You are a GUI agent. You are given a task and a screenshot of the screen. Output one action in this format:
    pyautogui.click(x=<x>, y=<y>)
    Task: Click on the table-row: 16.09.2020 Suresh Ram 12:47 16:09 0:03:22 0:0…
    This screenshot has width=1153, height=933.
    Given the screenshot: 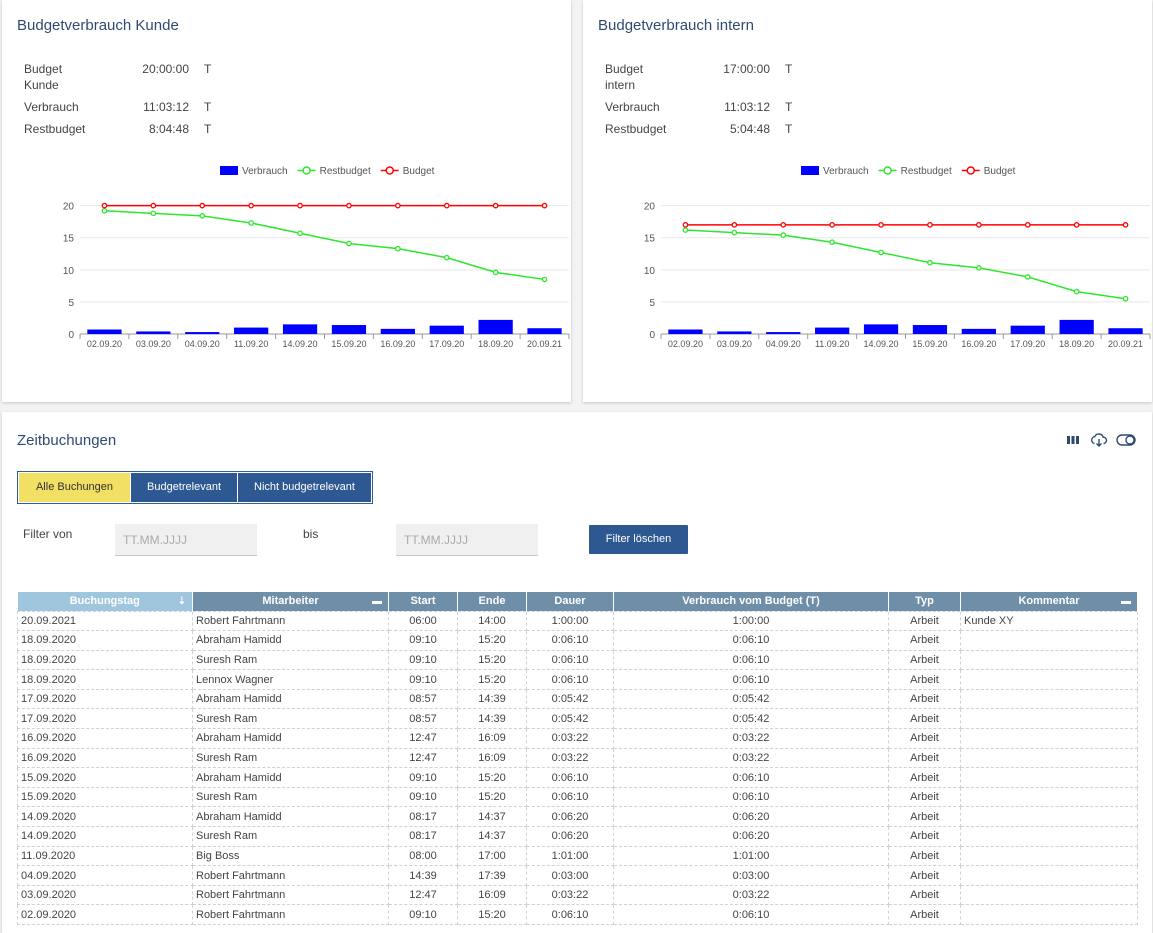 What is the action you would take?
    pyautogui.click(x=577, y=758)
    